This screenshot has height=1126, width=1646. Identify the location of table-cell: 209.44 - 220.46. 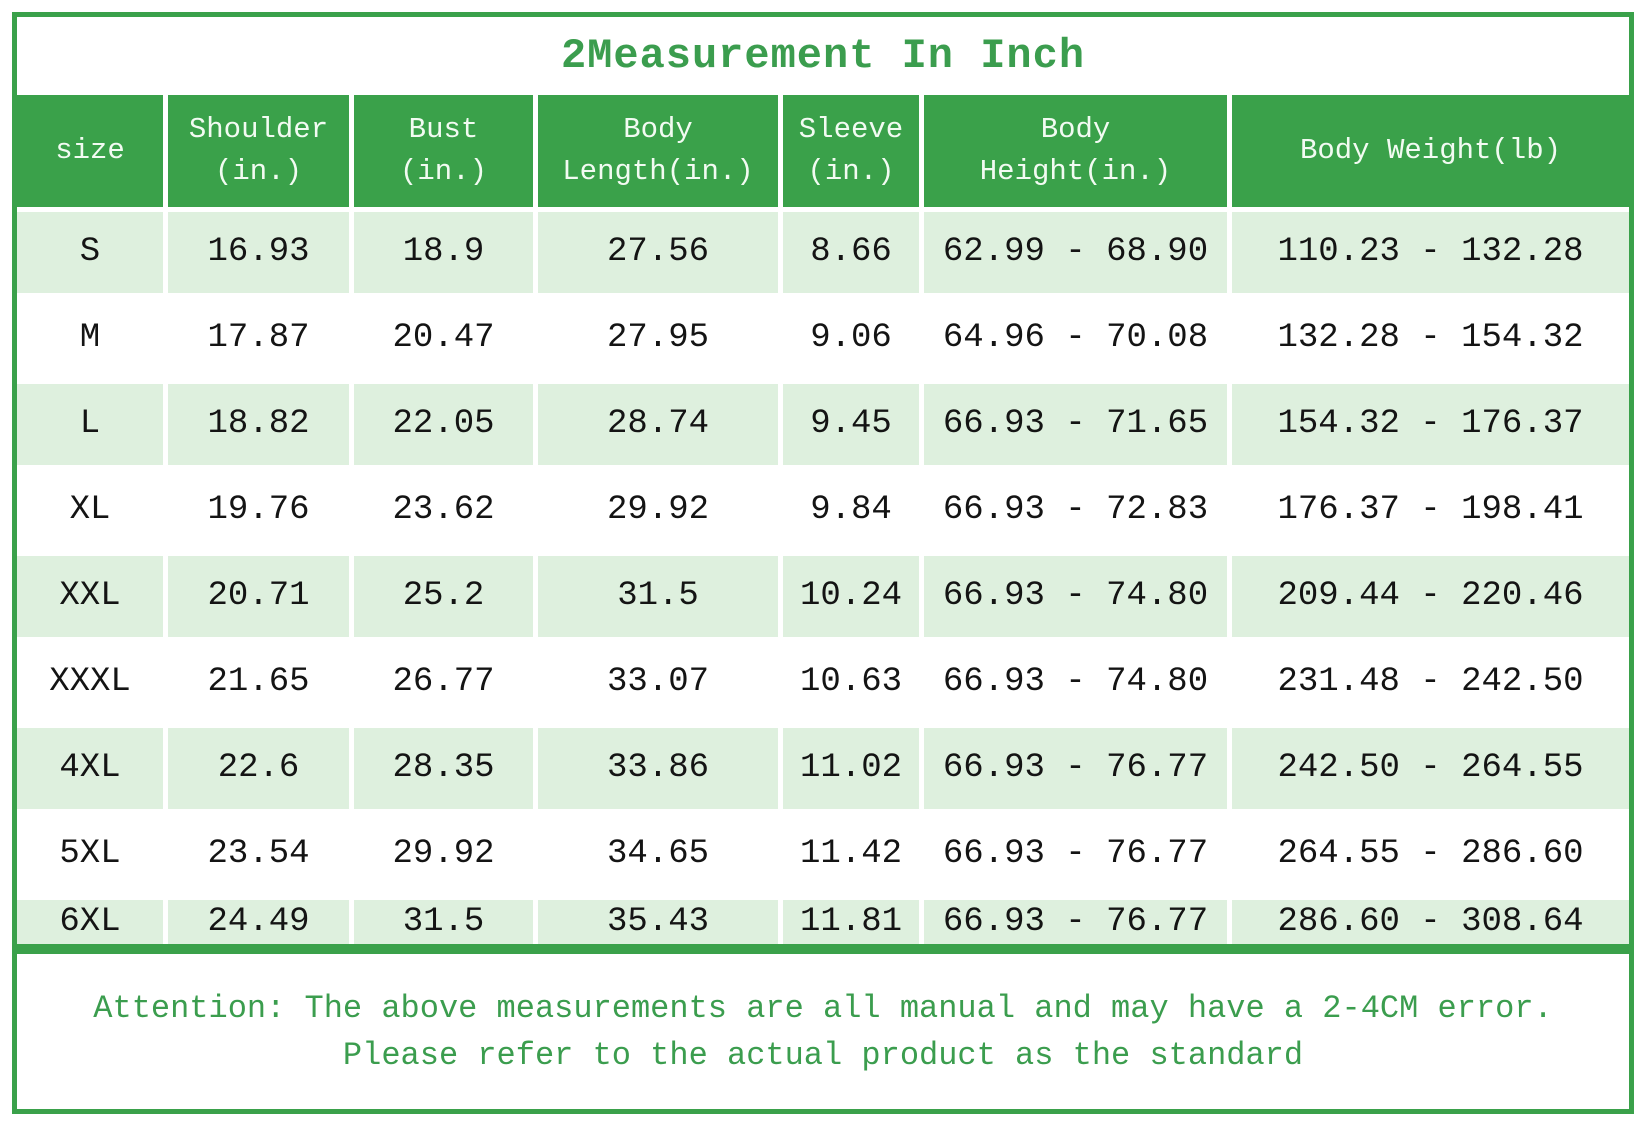
(1430, 596).